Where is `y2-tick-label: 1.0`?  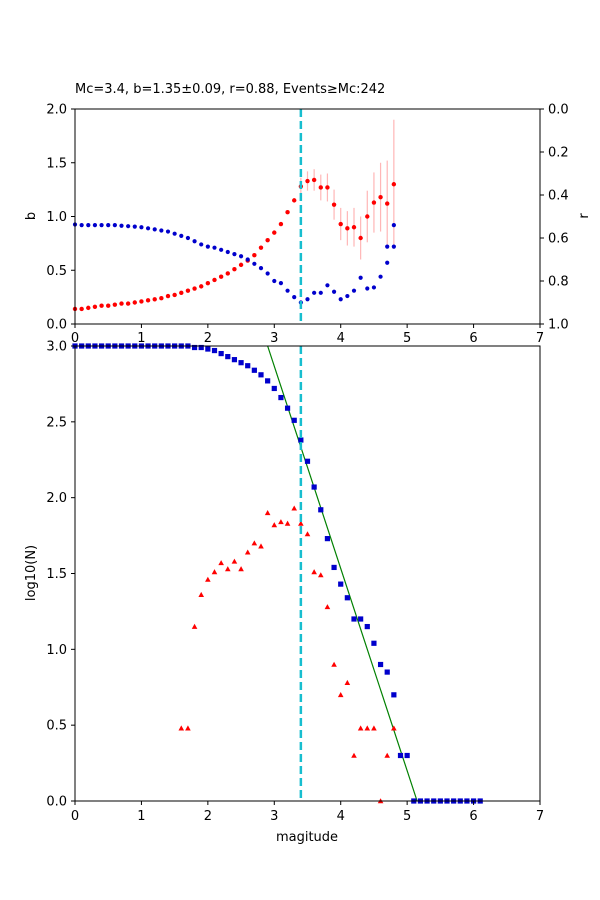
y2-tick-label: 1.0 is located at coordinates (558, 325).